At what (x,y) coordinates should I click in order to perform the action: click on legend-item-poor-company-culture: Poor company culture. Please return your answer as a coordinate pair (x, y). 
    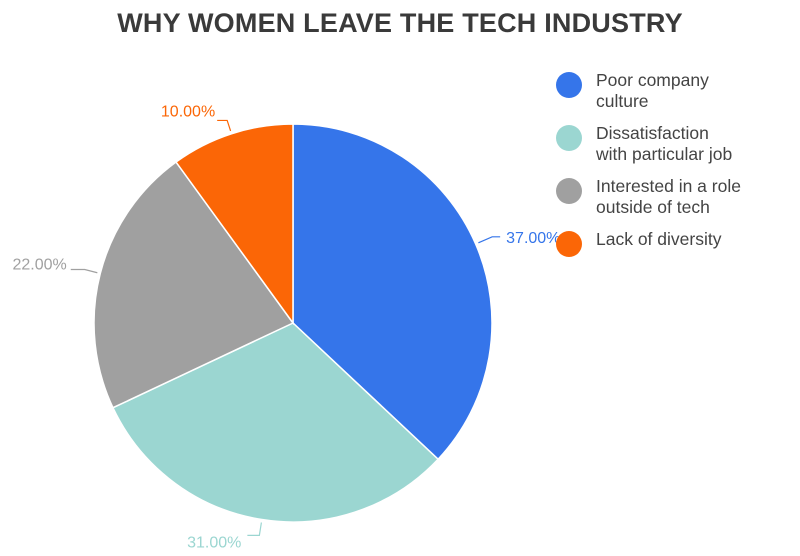
    Looking at the image, I should click on (676, 91).